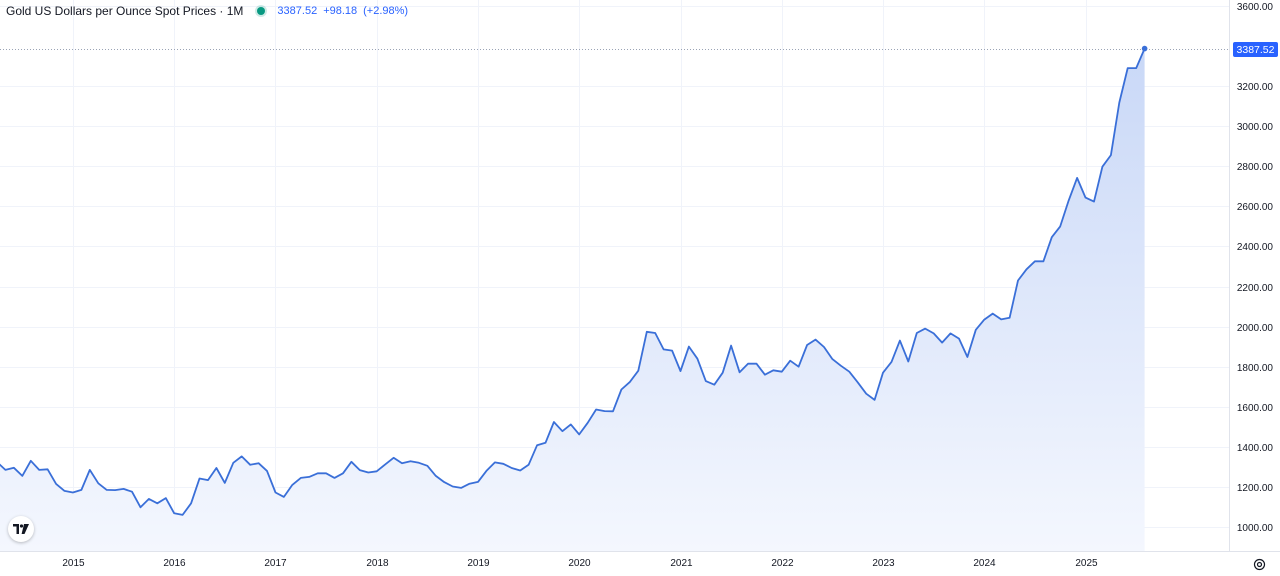 Image resolution: width=1280 pixels, height=576 pixels. Describe the element at coordinates (1255, 247) in the screenshot. I see `price-tick-label: 2400.00` at that location.